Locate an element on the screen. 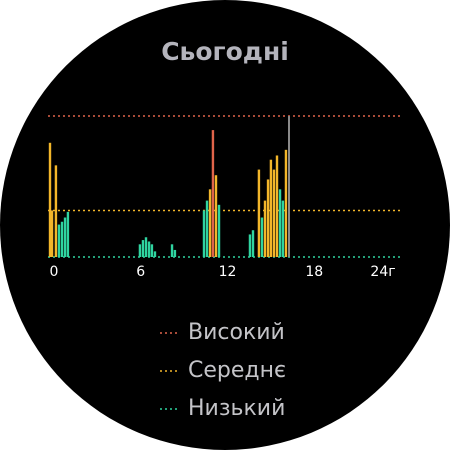 The height and width of the screenshot is (450, 450). x-tick-label: 0 is located at coordinates (54, 272).